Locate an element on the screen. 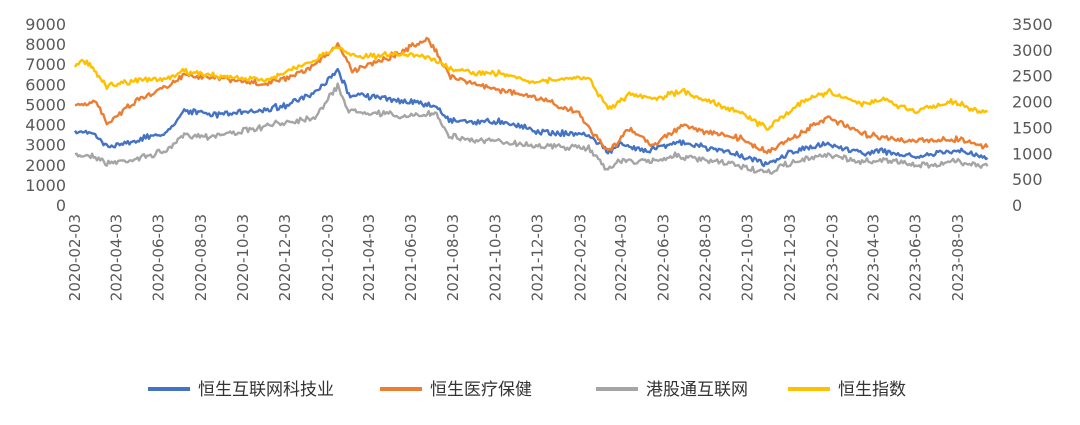 The height and width of the screenshot is (425, 1080). x-tick-label: 2020-02-03 is located at coordinates (75, 257).